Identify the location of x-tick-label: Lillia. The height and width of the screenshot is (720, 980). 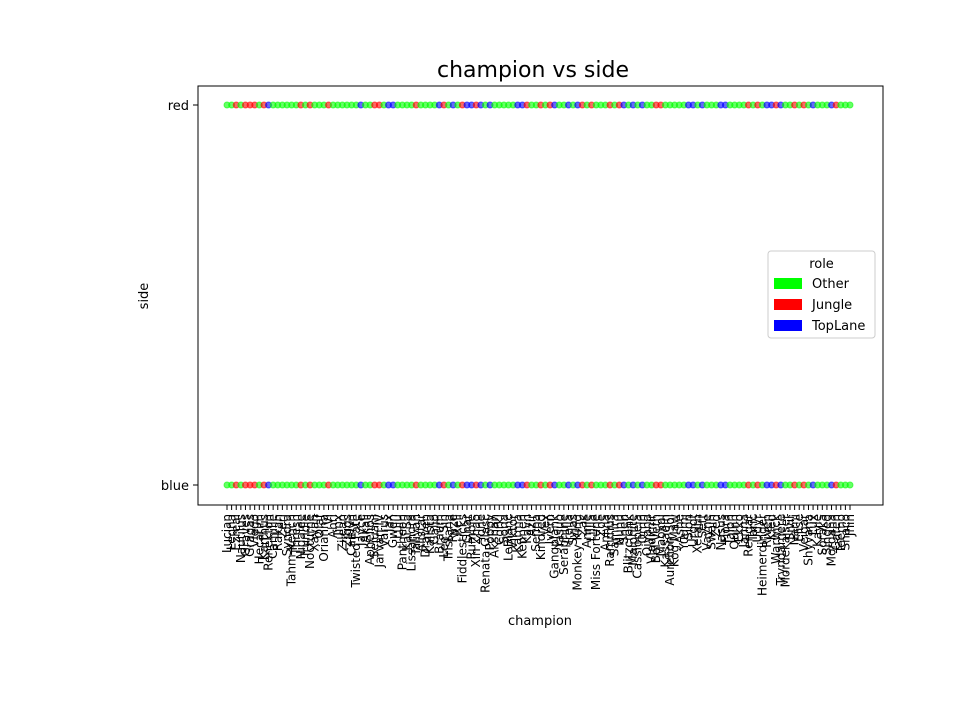
(592, 527).